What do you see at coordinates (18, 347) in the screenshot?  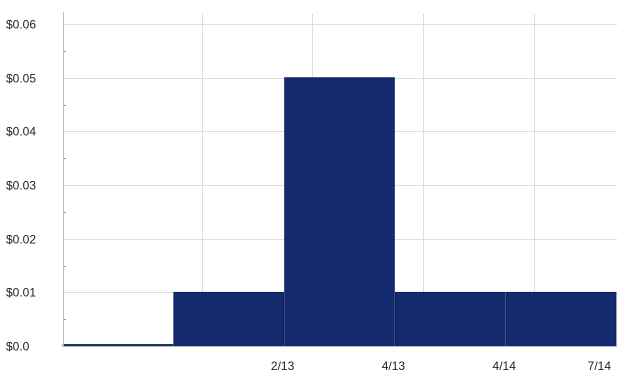 I see `y-tick-label: $0.0` at bounding box center [18, 347].